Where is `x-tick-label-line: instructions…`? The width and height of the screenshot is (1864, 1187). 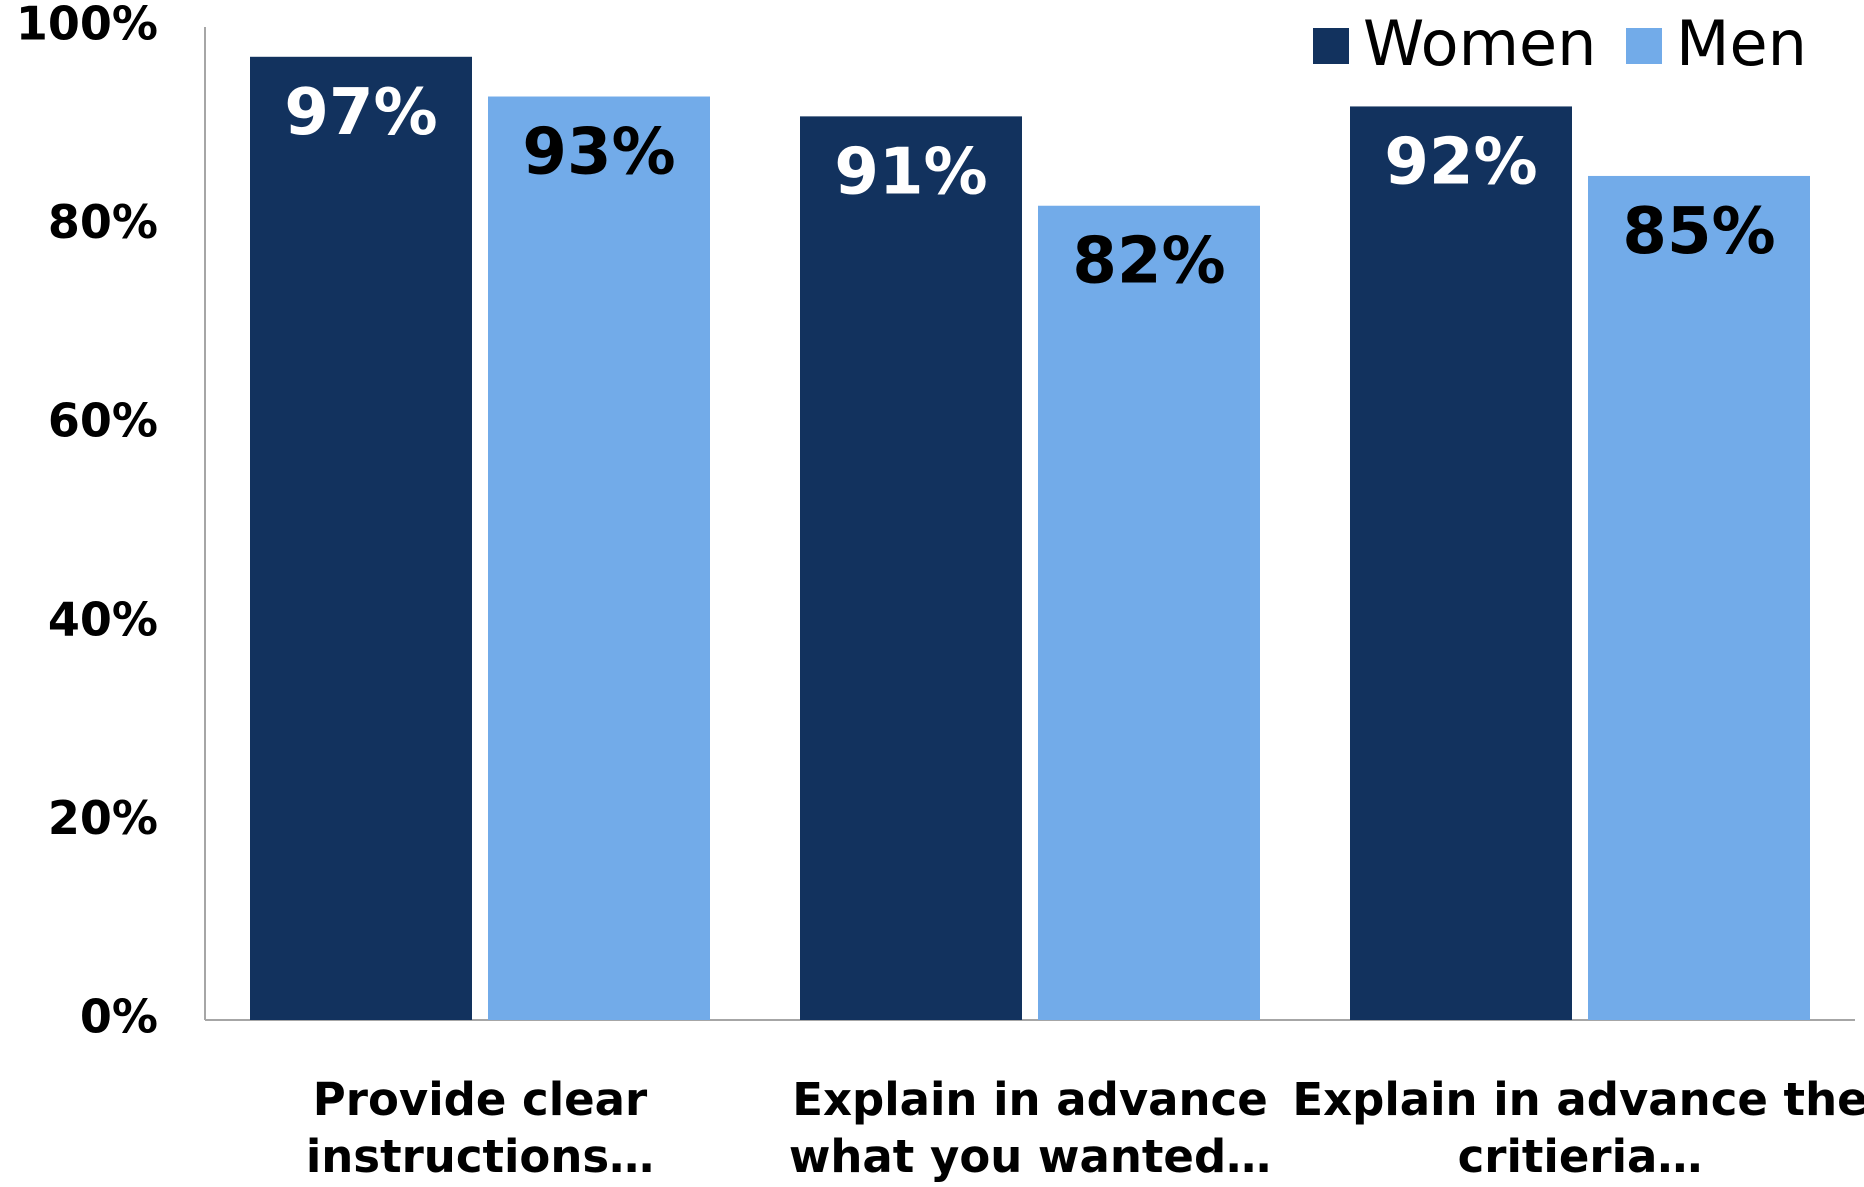
x-tick-label-line: instructions… is located at coordinates (480, 1156).